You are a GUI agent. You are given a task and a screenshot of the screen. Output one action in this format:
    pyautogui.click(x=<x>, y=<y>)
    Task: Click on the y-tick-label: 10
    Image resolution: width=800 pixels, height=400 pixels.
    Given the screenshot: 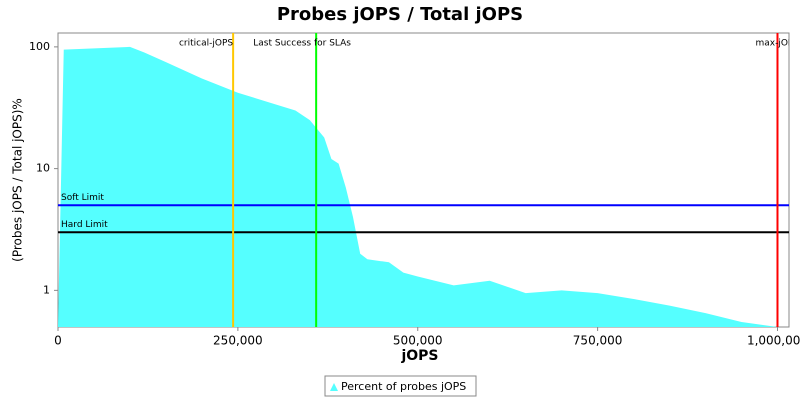 What is the action you would take?
    pyautogui.click(x=43, y=168)
    